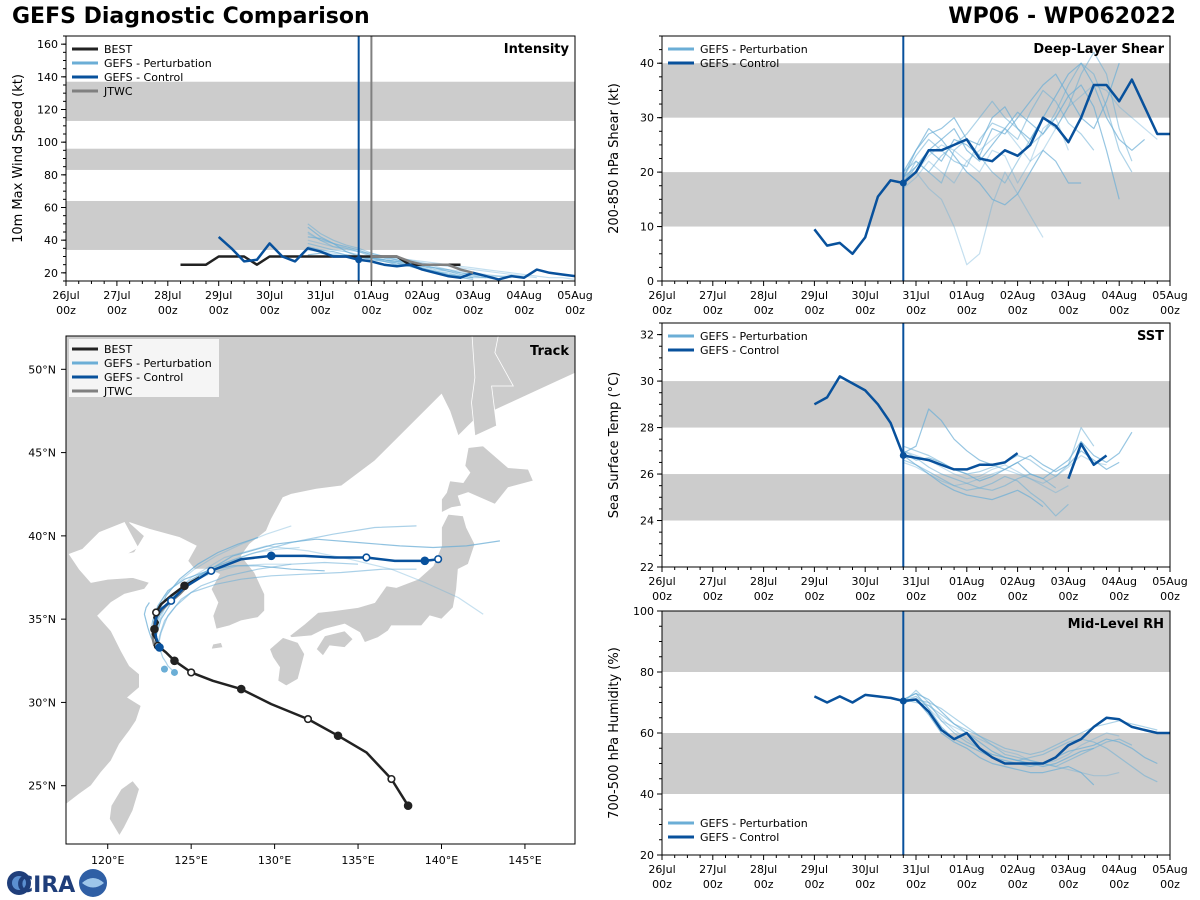 The height and width of the screenshot is (900, 1200). What do you see at coordinates (647, 474) in the screenshot?
I see `y-tick-label: 26` at bounding box center [647, 474].